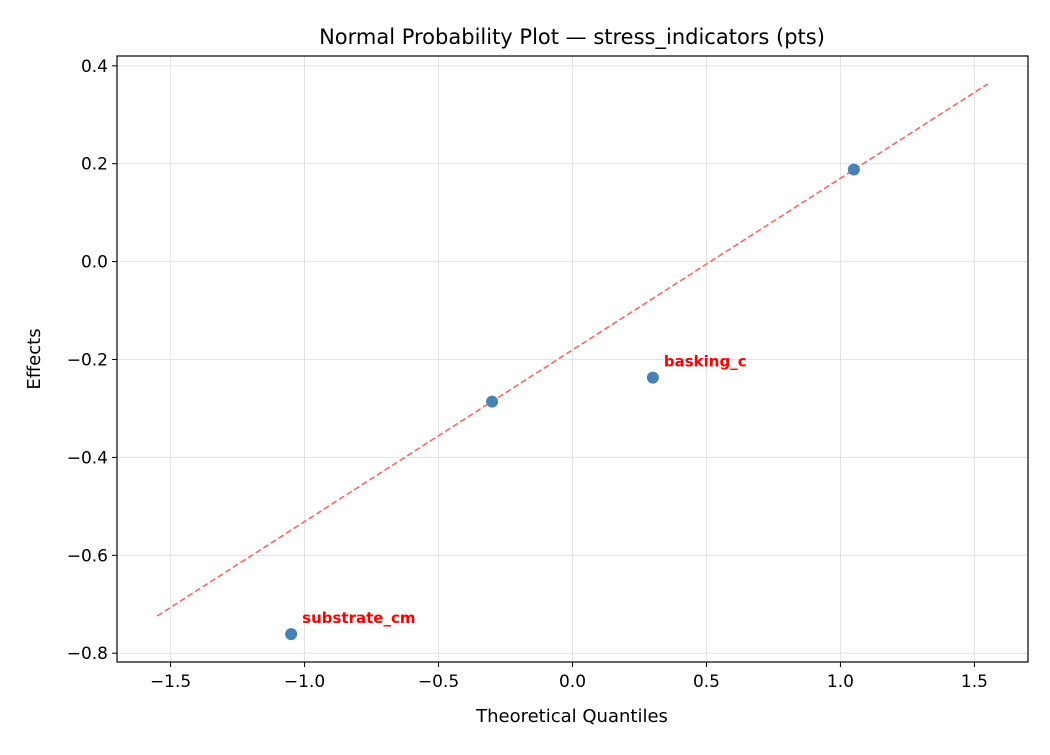  I want to click on point-label: basking_c, so click(705, 362).